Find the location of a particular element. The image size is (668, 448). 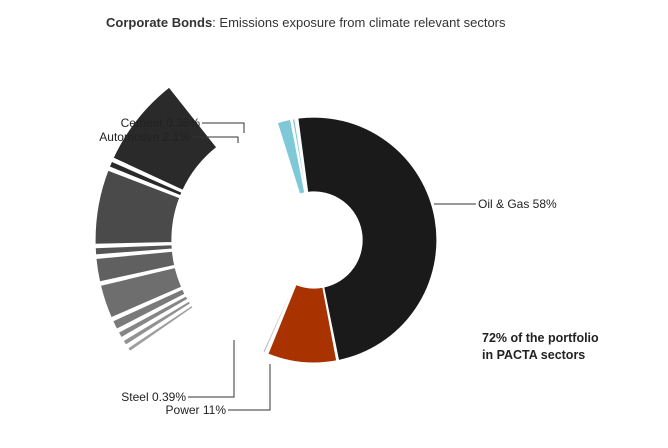

portfolio-note-line-1: 72% of the portfolio is located at coordinates (540, 338).